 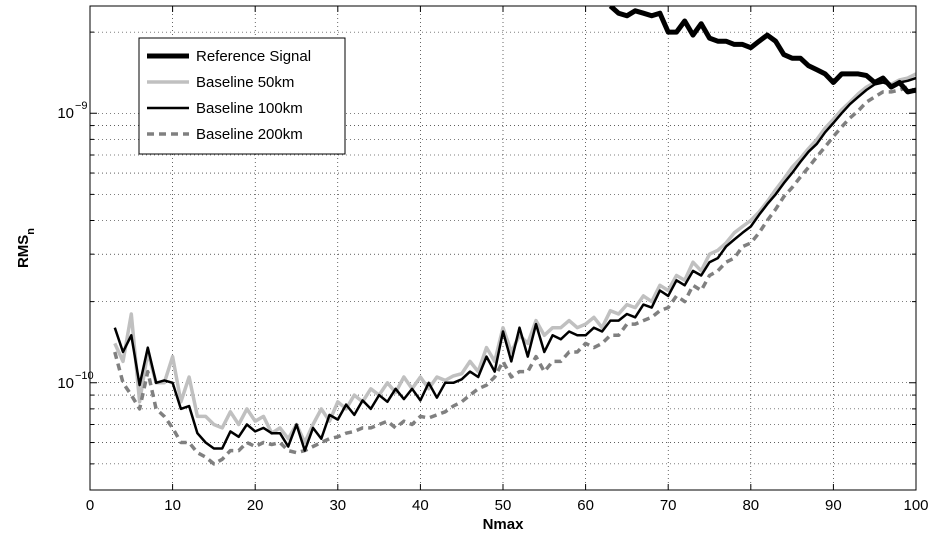 What do you see at coordinates (585, 505) in the screenshot?
I see `x-tick-label: 60` at bounding box center [585, 505].